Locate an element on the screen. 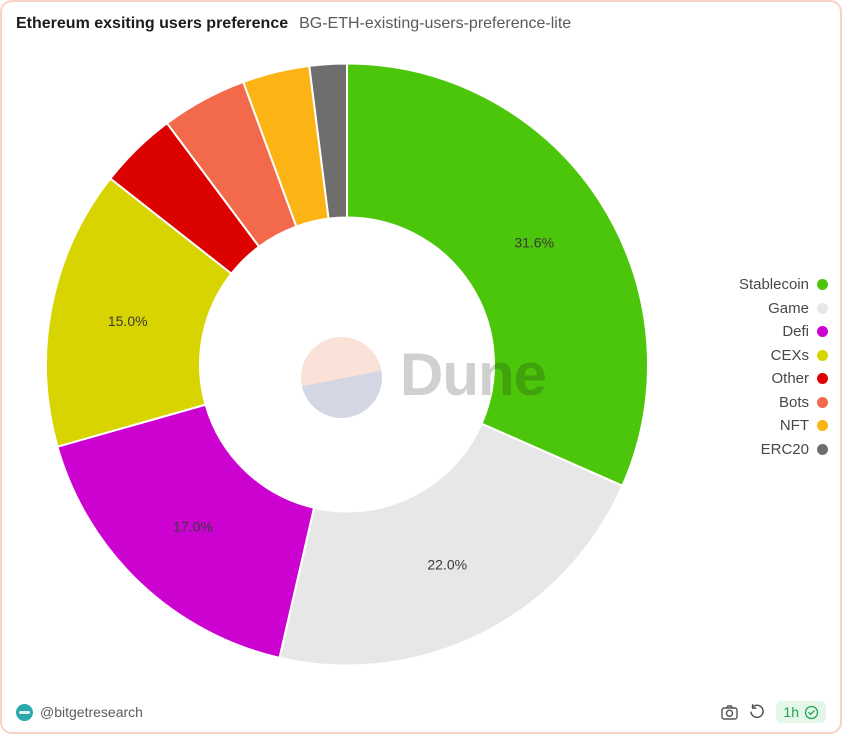 The width and height of the screenshot is (842, 734). legend: Stablecoin Game Defi CEXs Other Bots NFT ERC20 is located at coordinates (783, 367).